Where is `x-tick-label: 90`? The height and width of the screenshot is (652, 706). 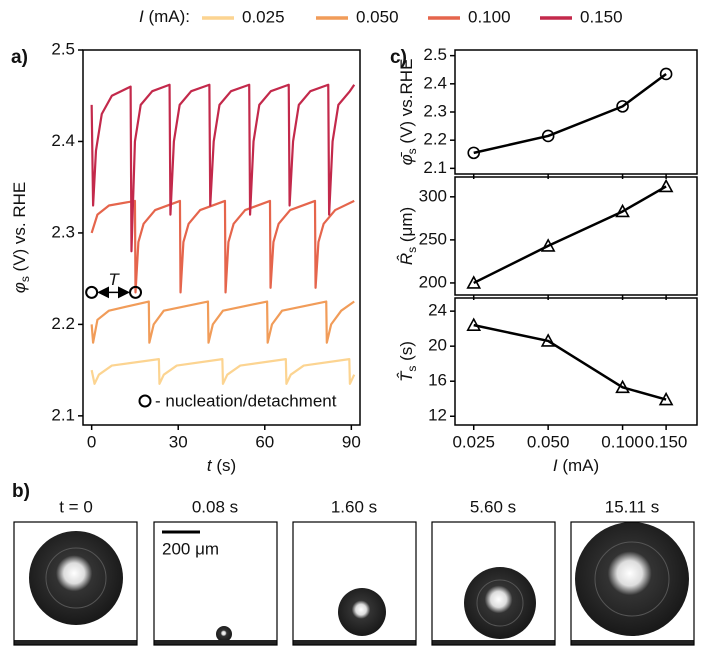 x-tick-label: 90 is located at coordinates (351, 441).